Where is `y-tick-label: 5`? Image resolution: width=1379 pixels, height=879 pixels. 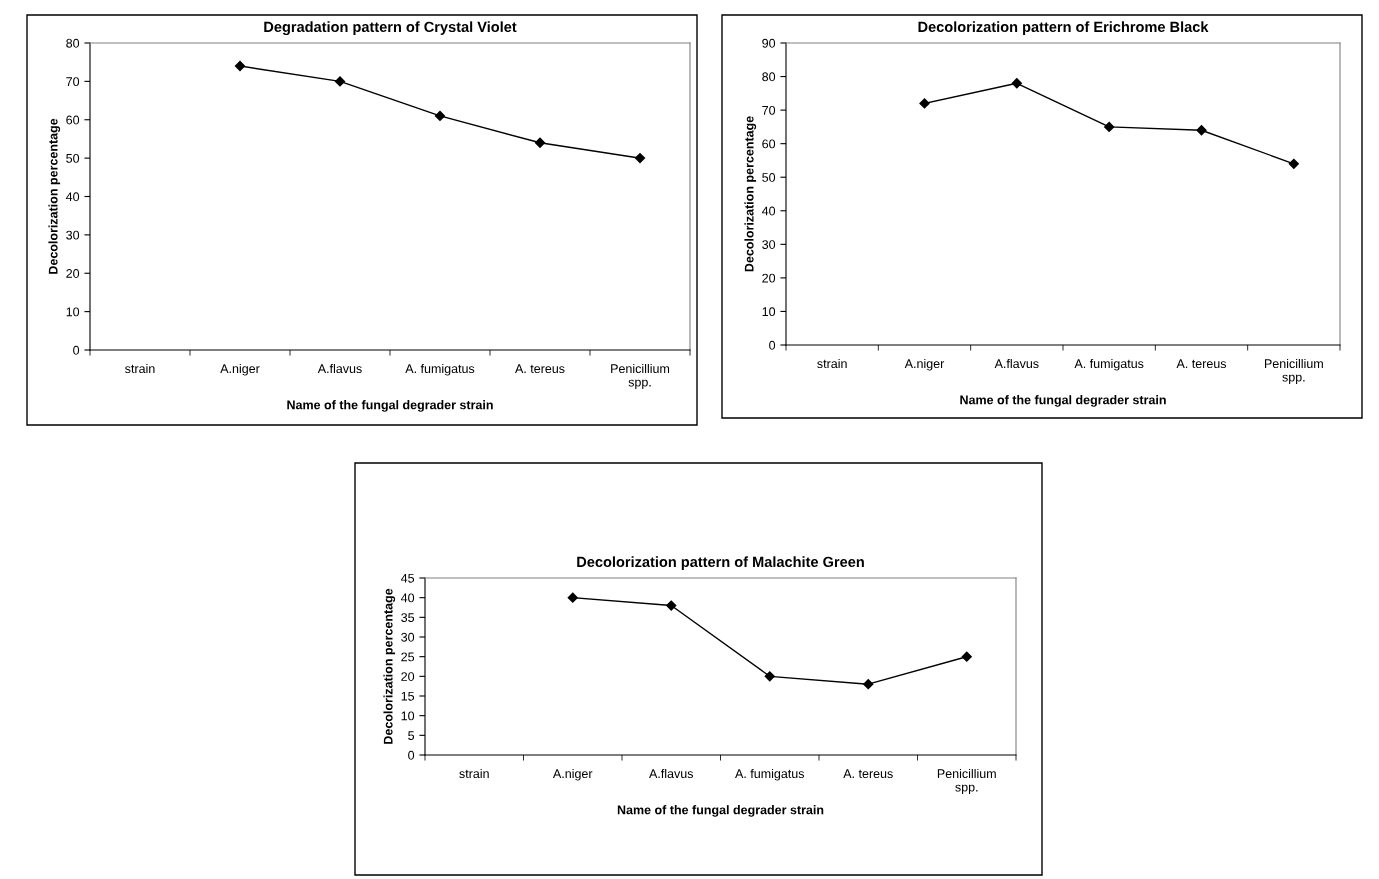 y-tick-label: 5 is located at coordinates (411, 735).